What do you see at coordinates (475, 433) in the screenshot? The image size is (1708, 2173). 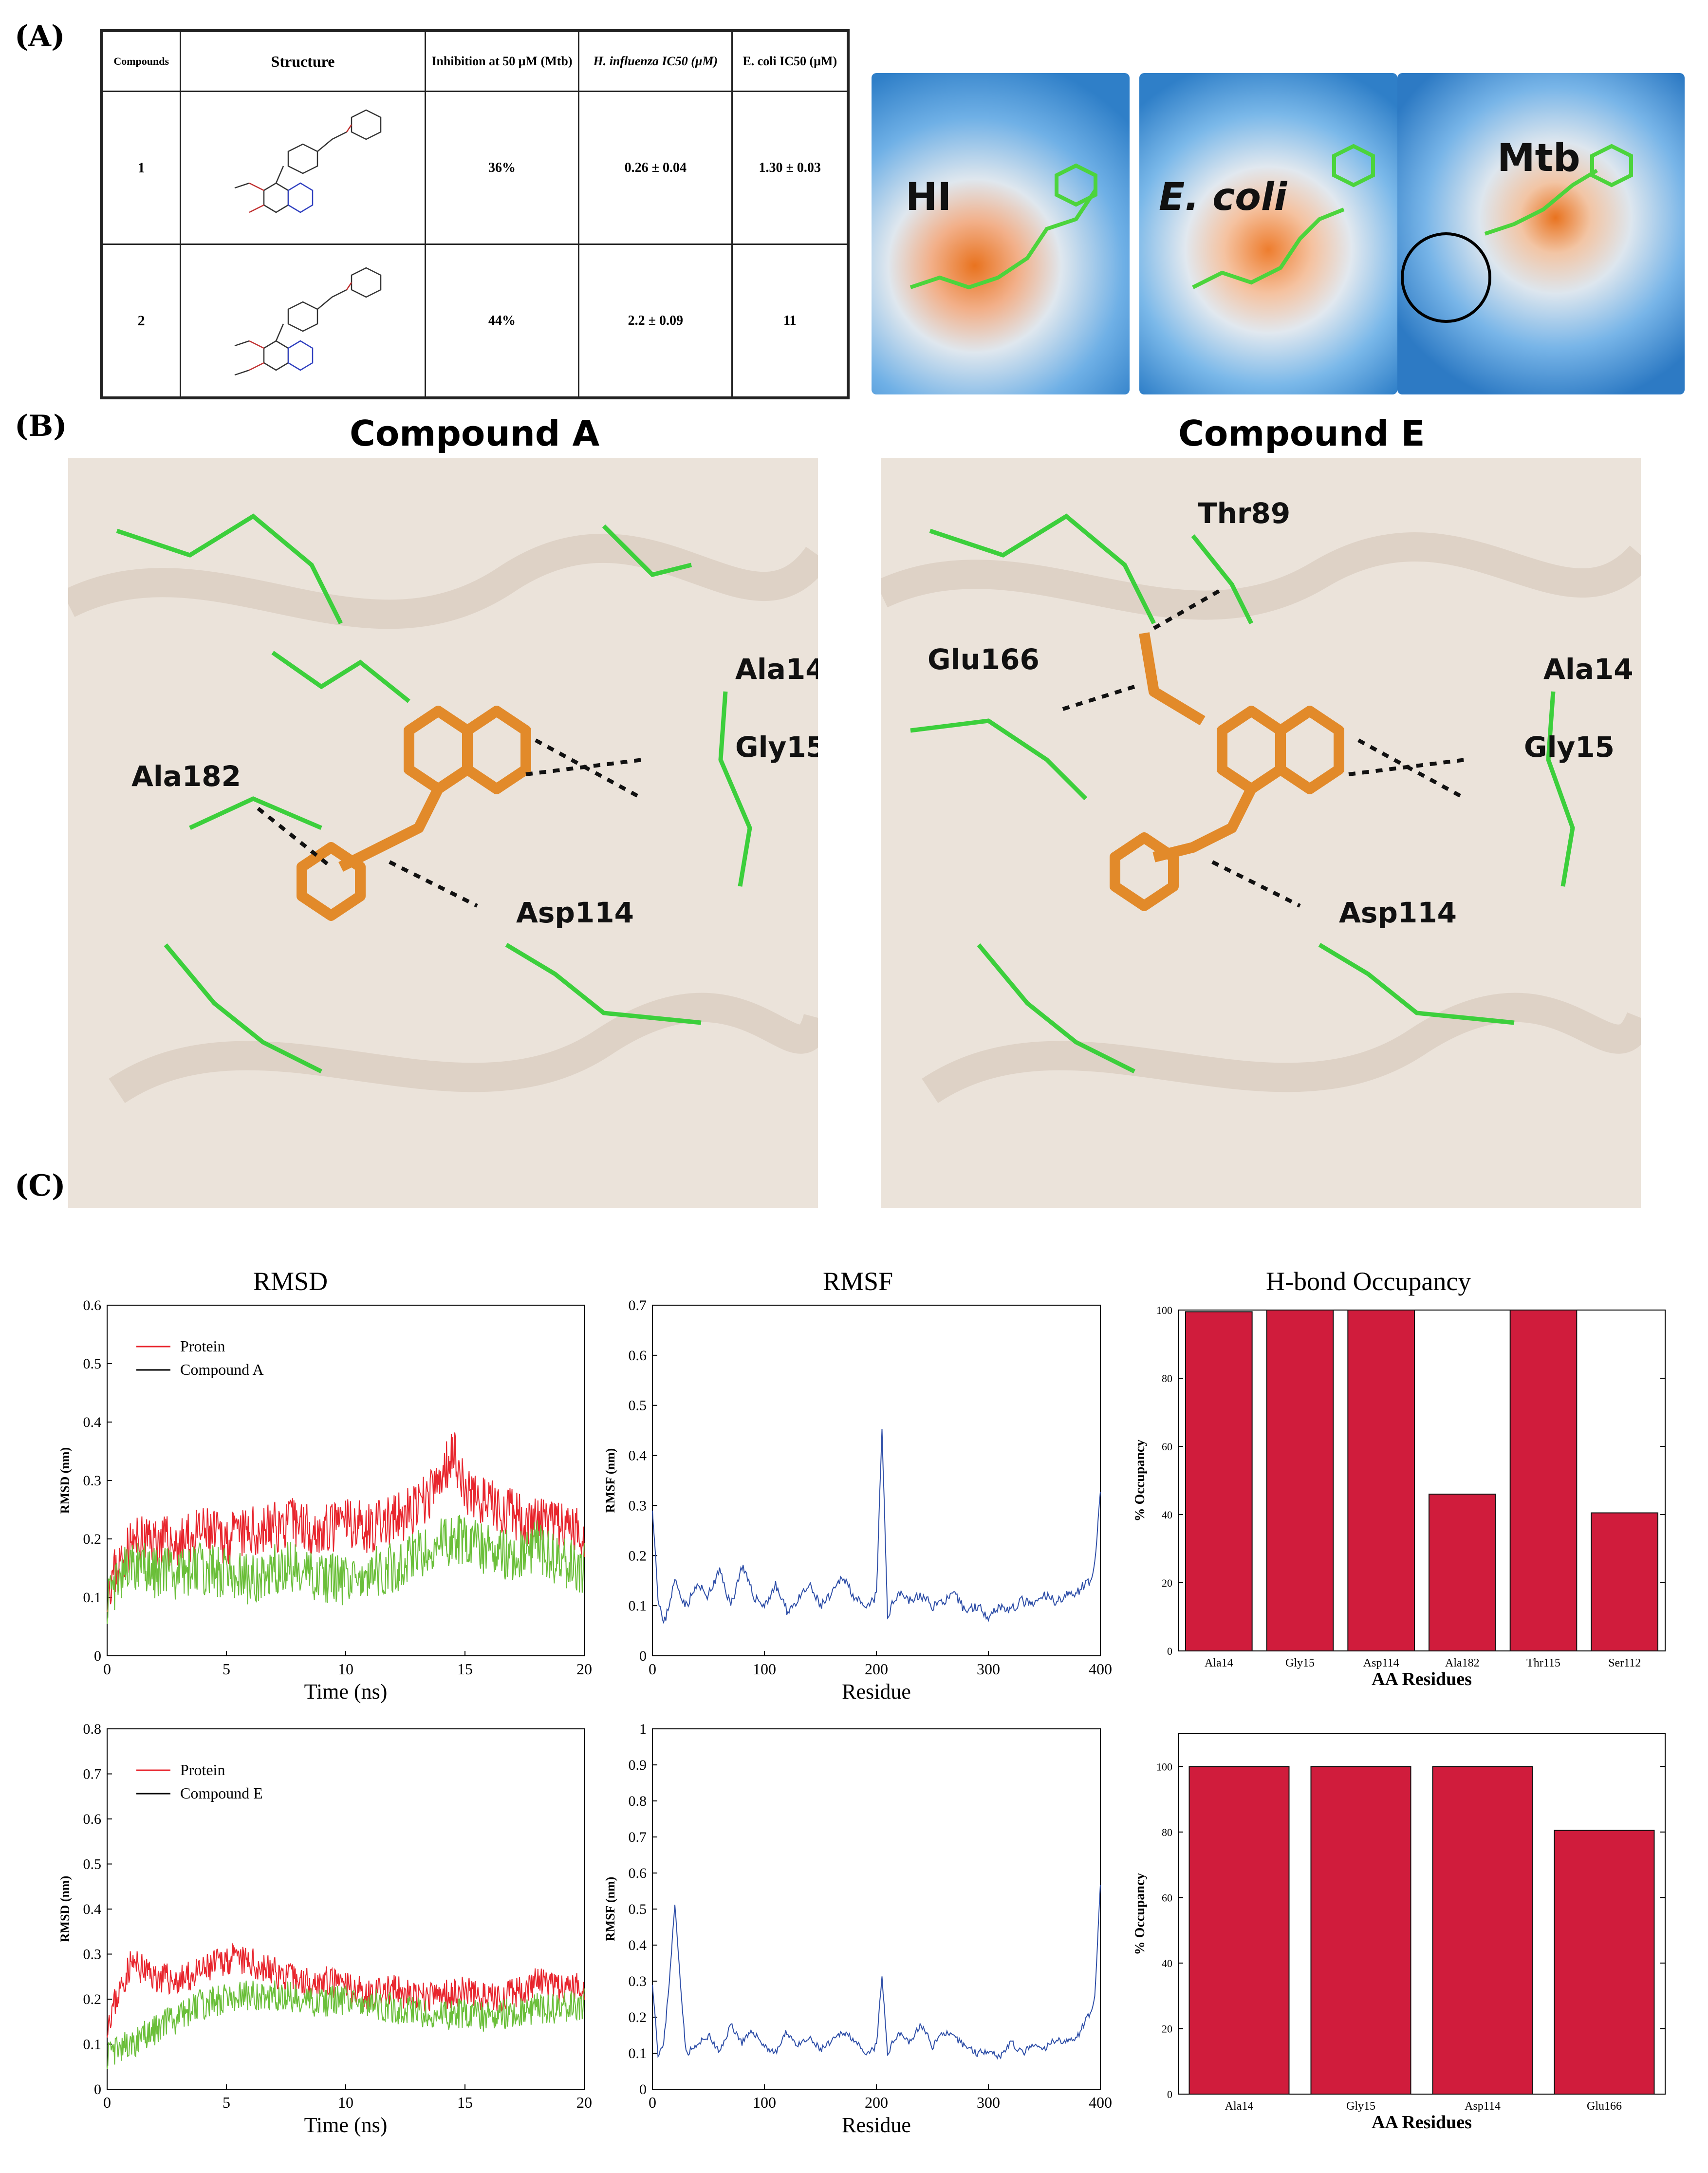 I see `docking-title-a: Compound A` at bounding box center [475, 433].